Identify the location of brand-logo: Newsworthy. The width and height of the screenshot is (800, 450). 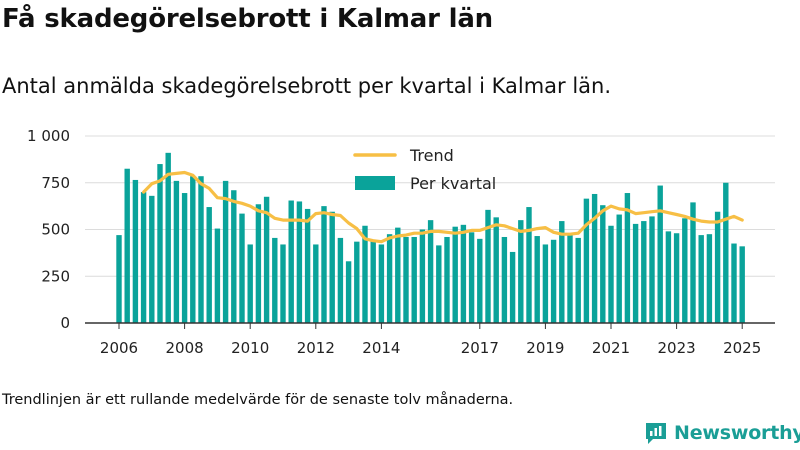
(722, 433).